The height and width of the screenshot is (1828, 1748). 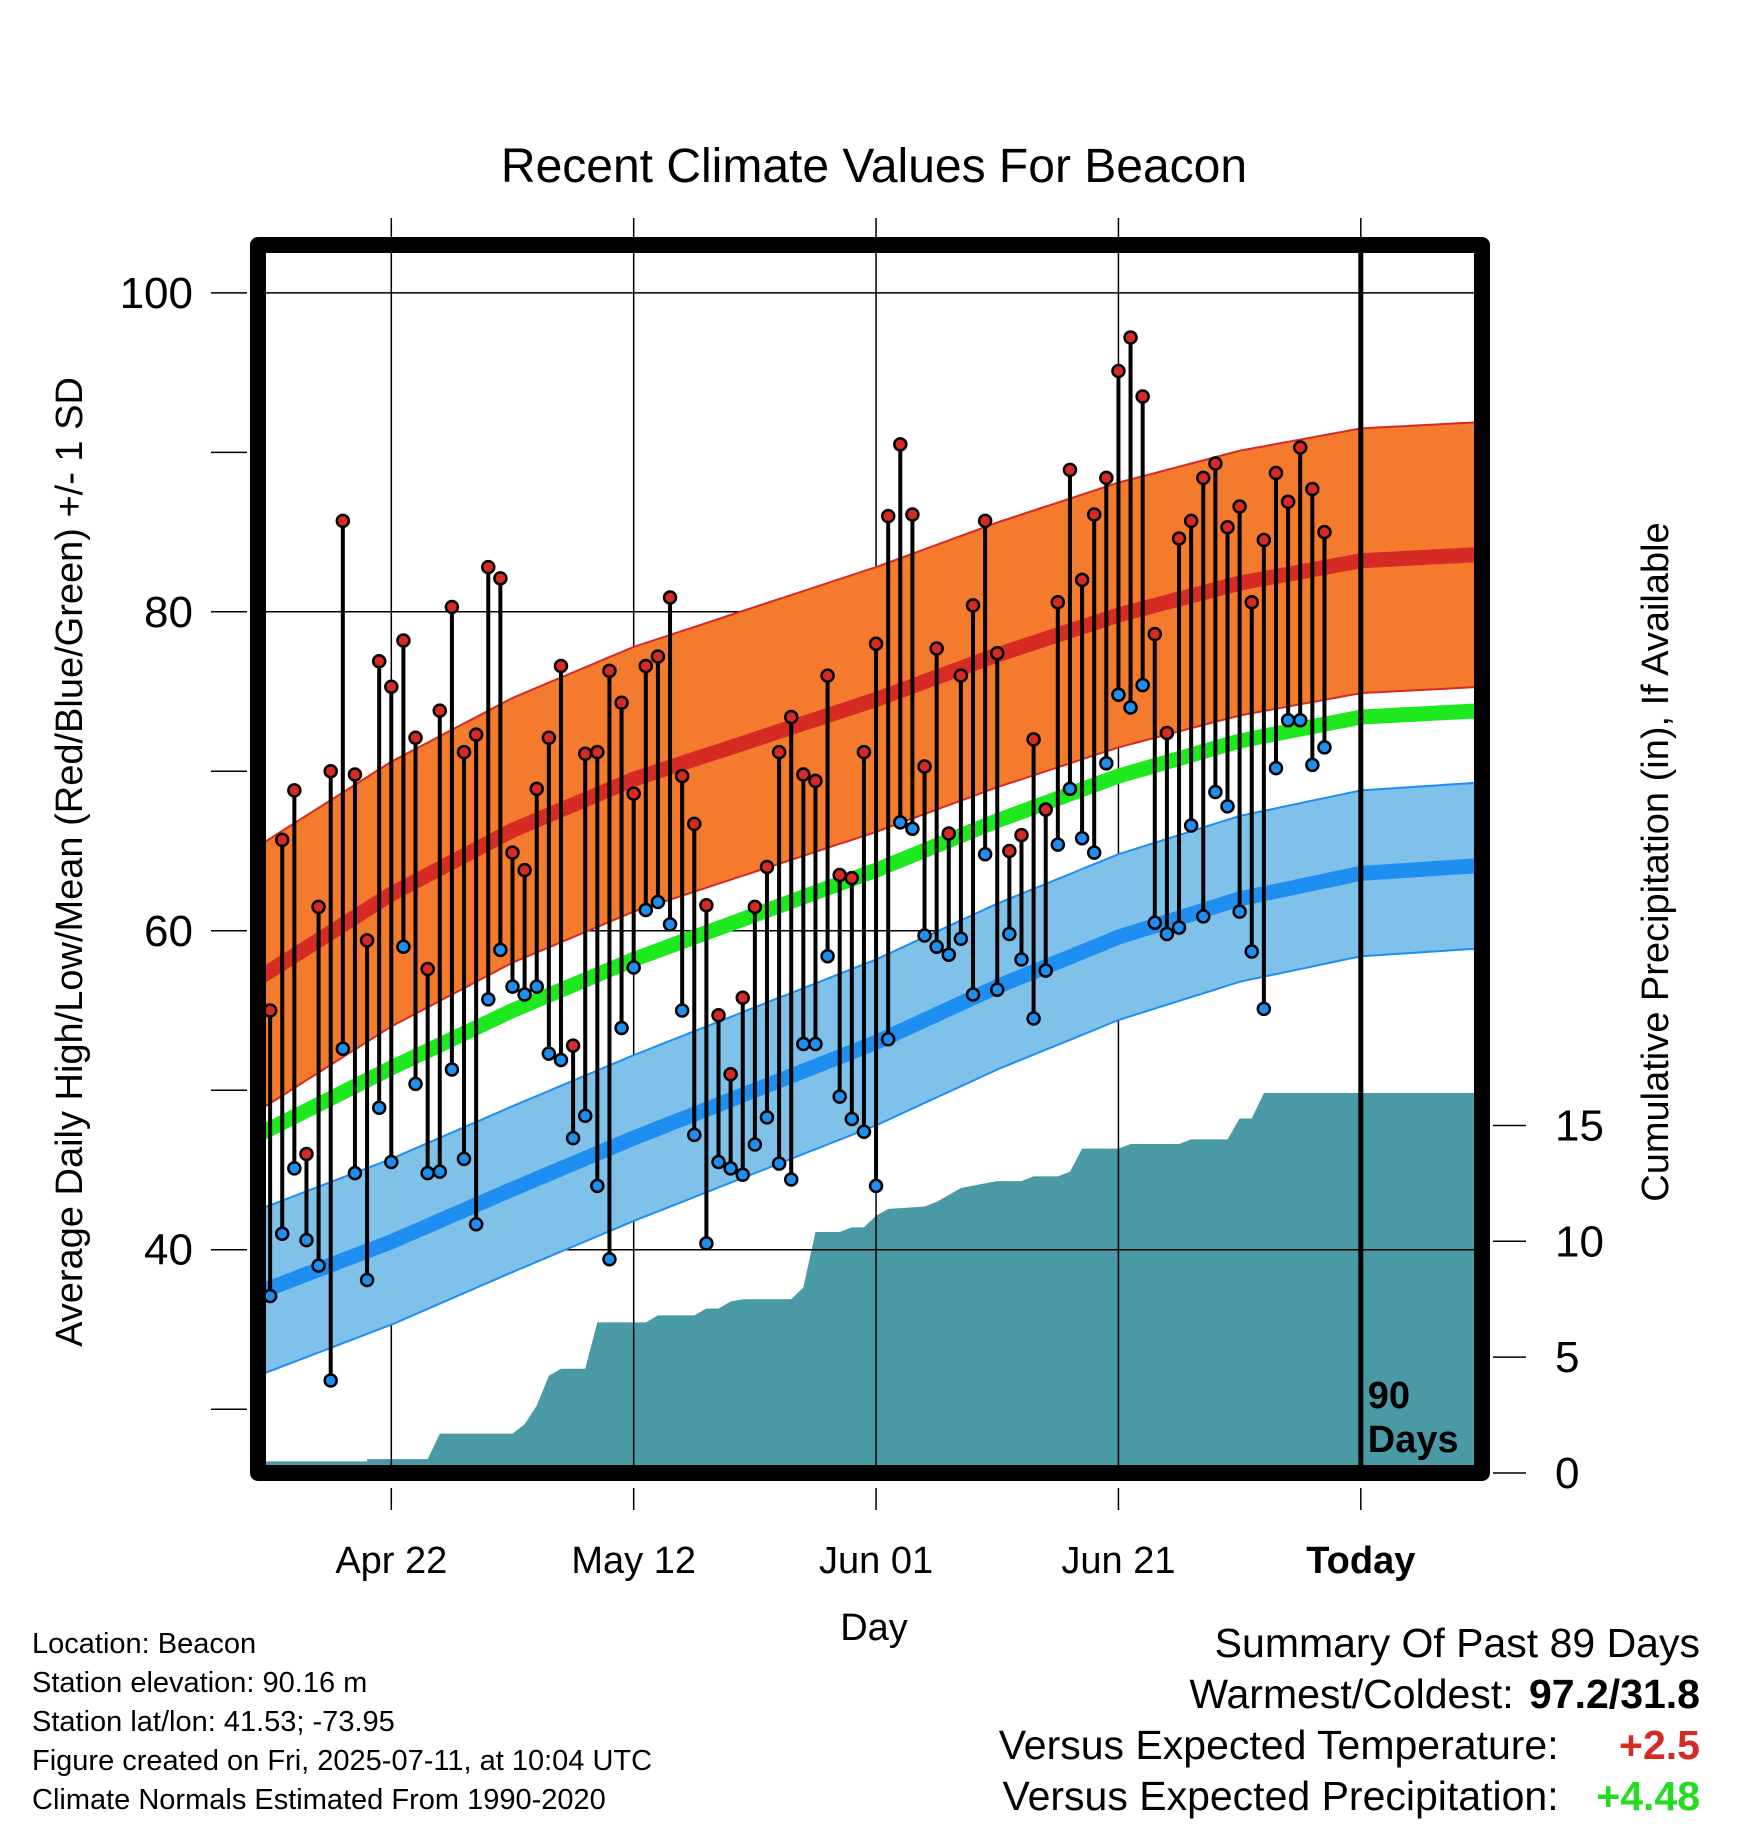 What do you see at coordinates (168, 931) in the screenshot?
I see `y-tick-label: 60` at bounding box center [168, 931].